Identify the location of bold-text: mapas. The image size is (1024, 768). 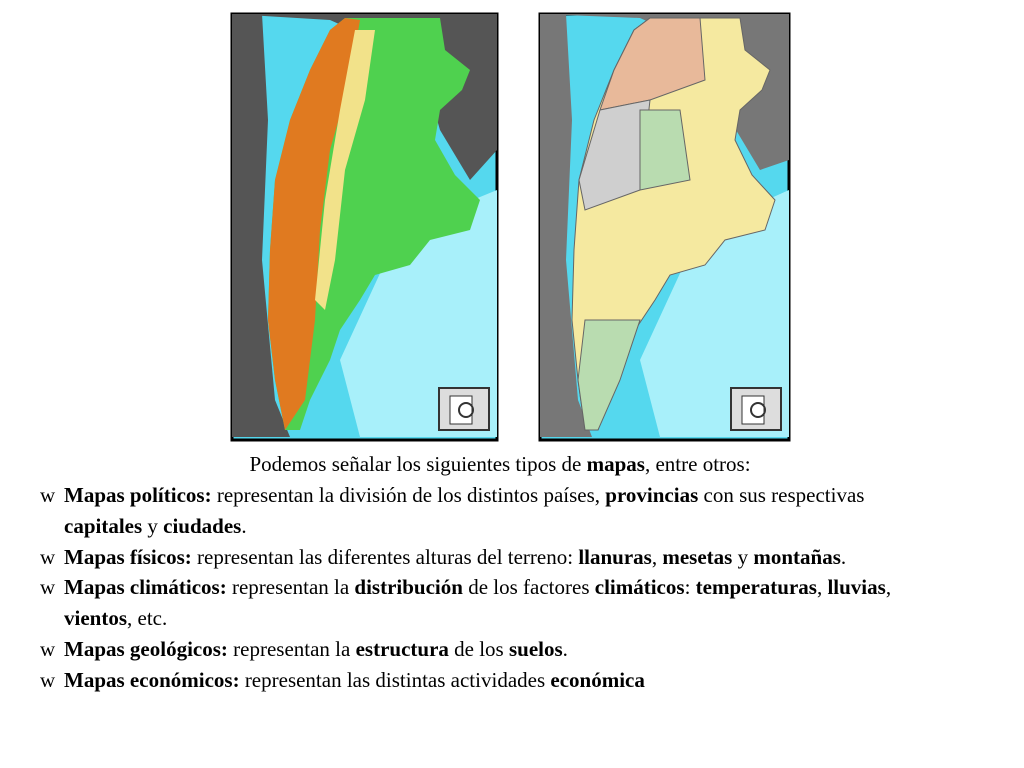
(615, 464).